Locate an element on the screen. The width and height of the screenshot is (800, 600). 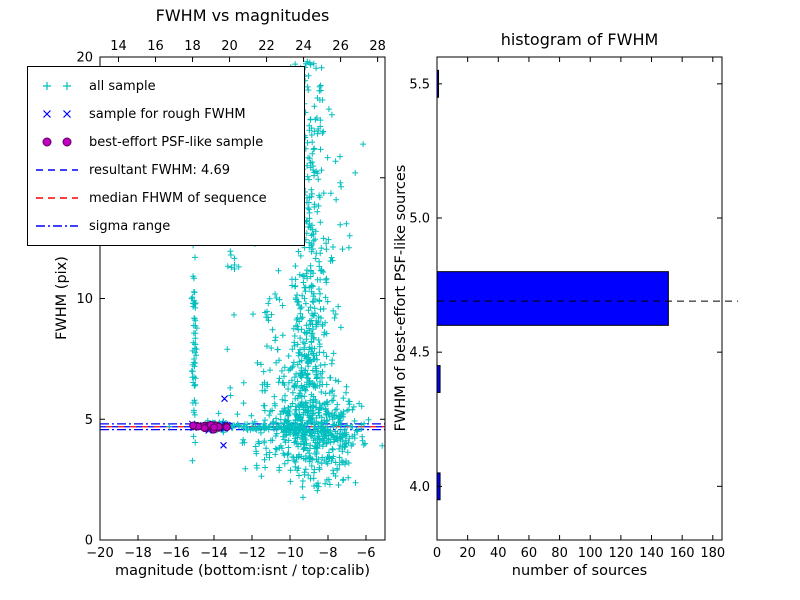
legend-label: median FHWM of sequence is located at coordinates (178, 198).